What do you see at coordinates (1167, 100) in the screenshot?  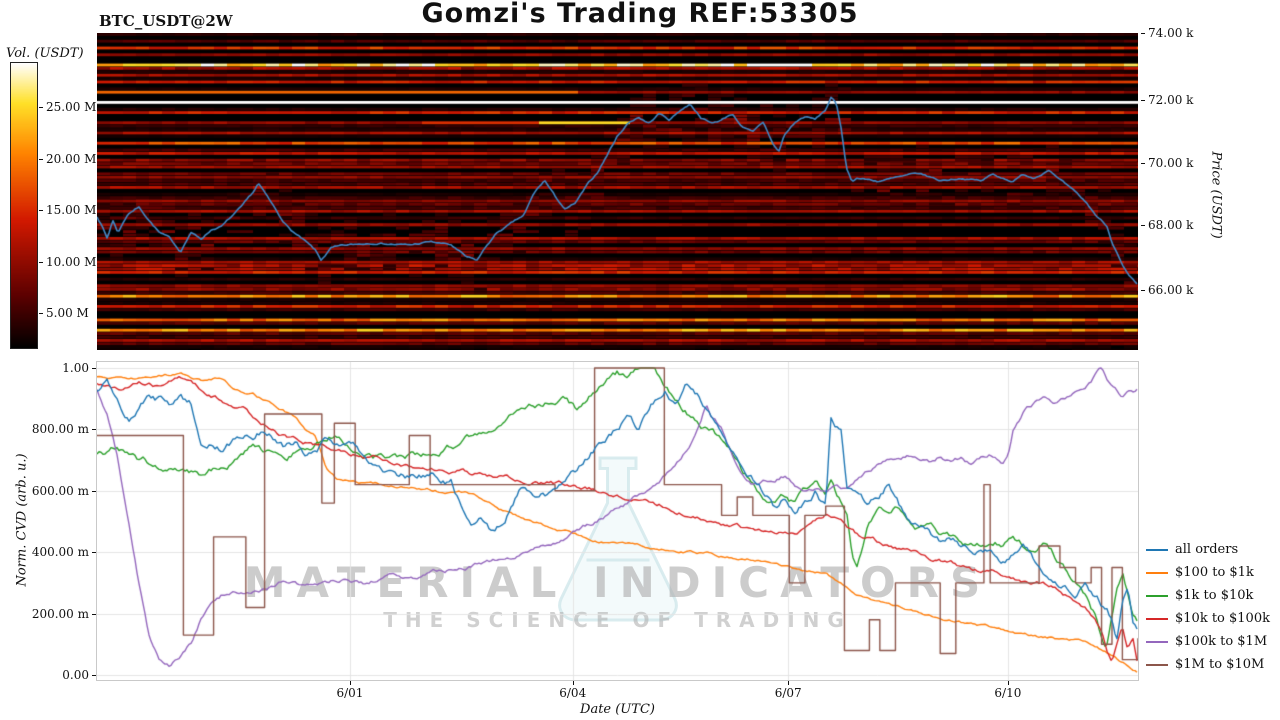 I see `price-tick: 72.00 k` at bounding box center [1167, 100].